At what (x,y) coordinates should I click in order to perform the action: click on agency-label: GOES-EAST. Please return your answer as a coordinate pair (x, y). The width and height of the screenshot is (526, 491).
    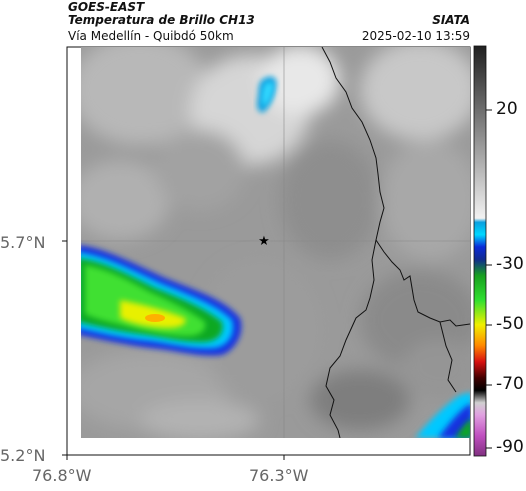
    Looking at the image, I should click on (106, 7).